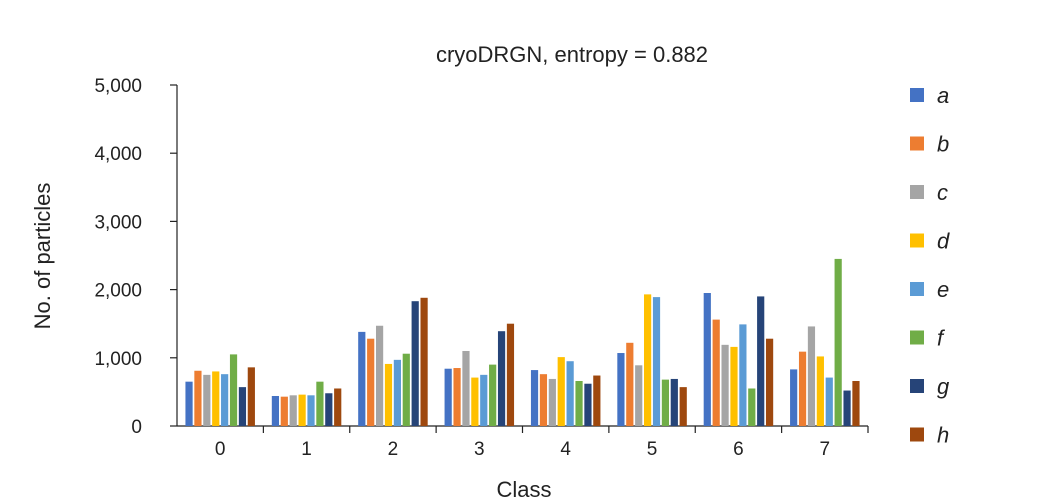 Image resolution: width=1060 pixels, height=501 pixels. Describe the element at coordinates (118, 86) in the screenshot. I see `y-tick-label: 5,000` at that location.